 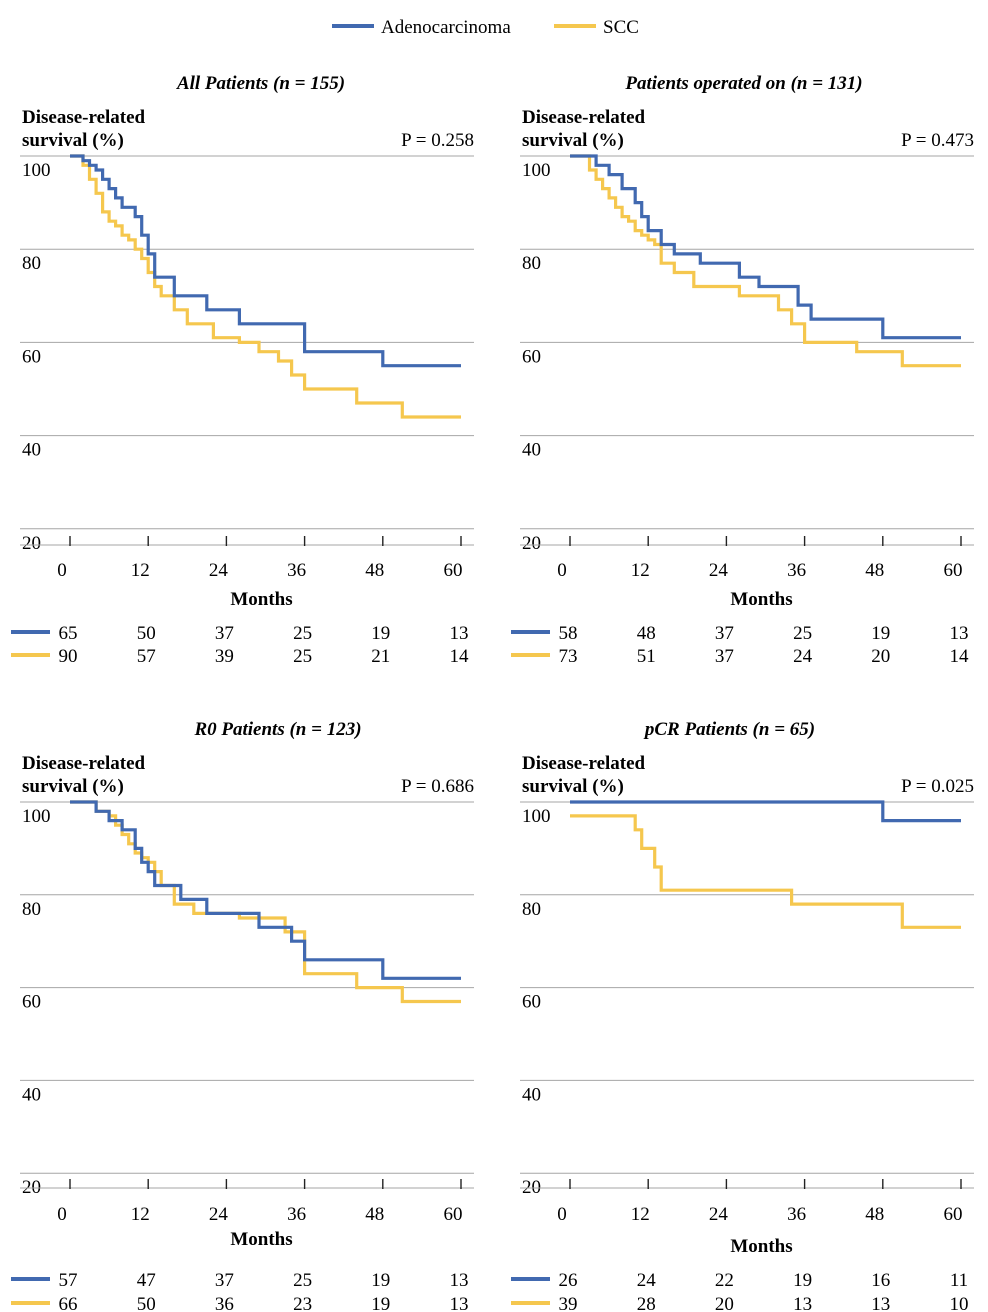 What do you see at coordinates (937, 140) in the screenshot?
I see `p-value: P = 0.473` at bounding box center [937, 140].